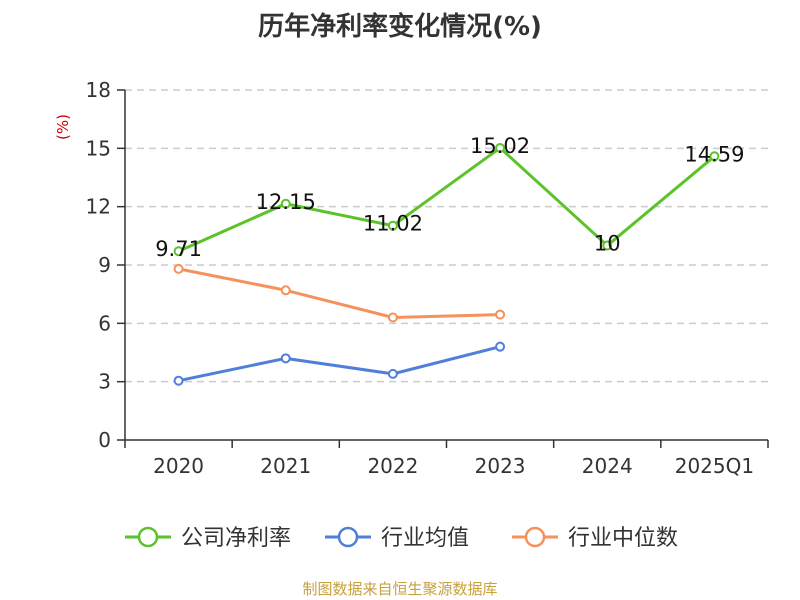  I want to click on x-tick-label: 2022, so click(392, 466).